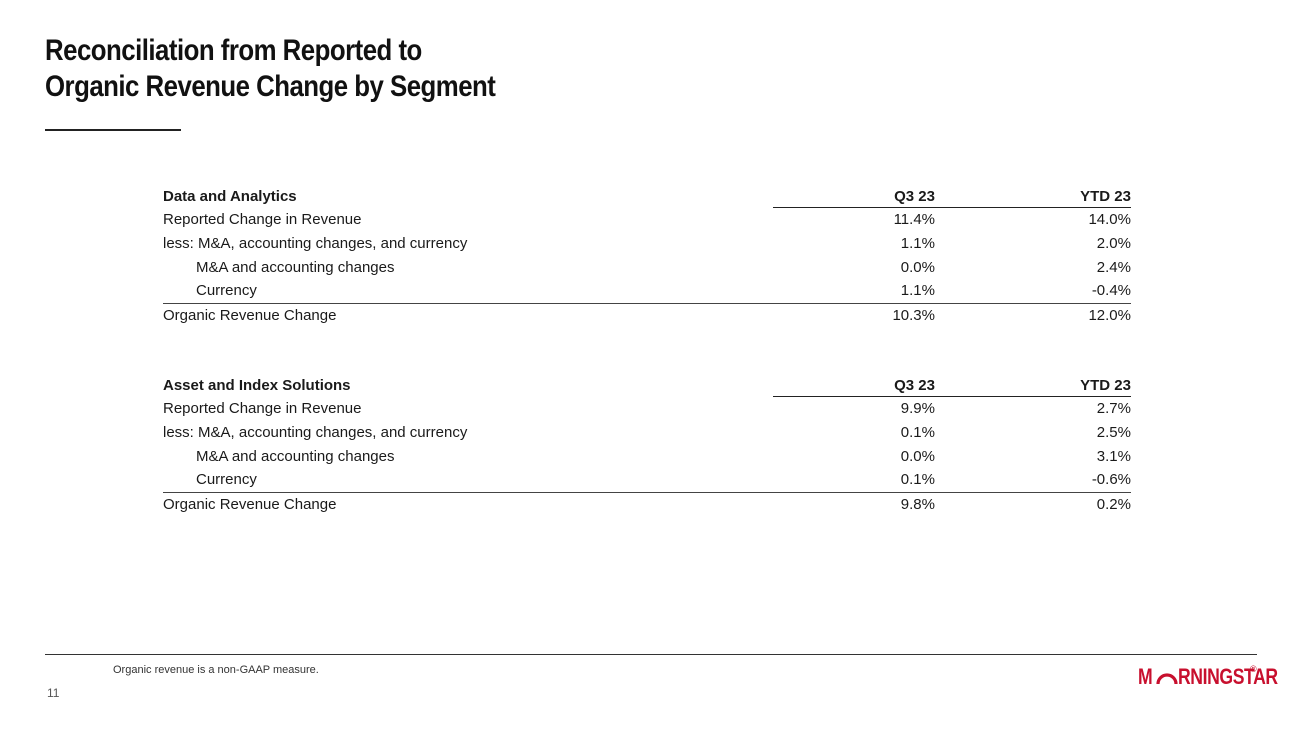 This screenshot has width=1300, height=731. What do you see at coordinates (1033, 504) in the screenshot?
I see `ytd-value: 0.2%` at bounding box center [1033, 504].